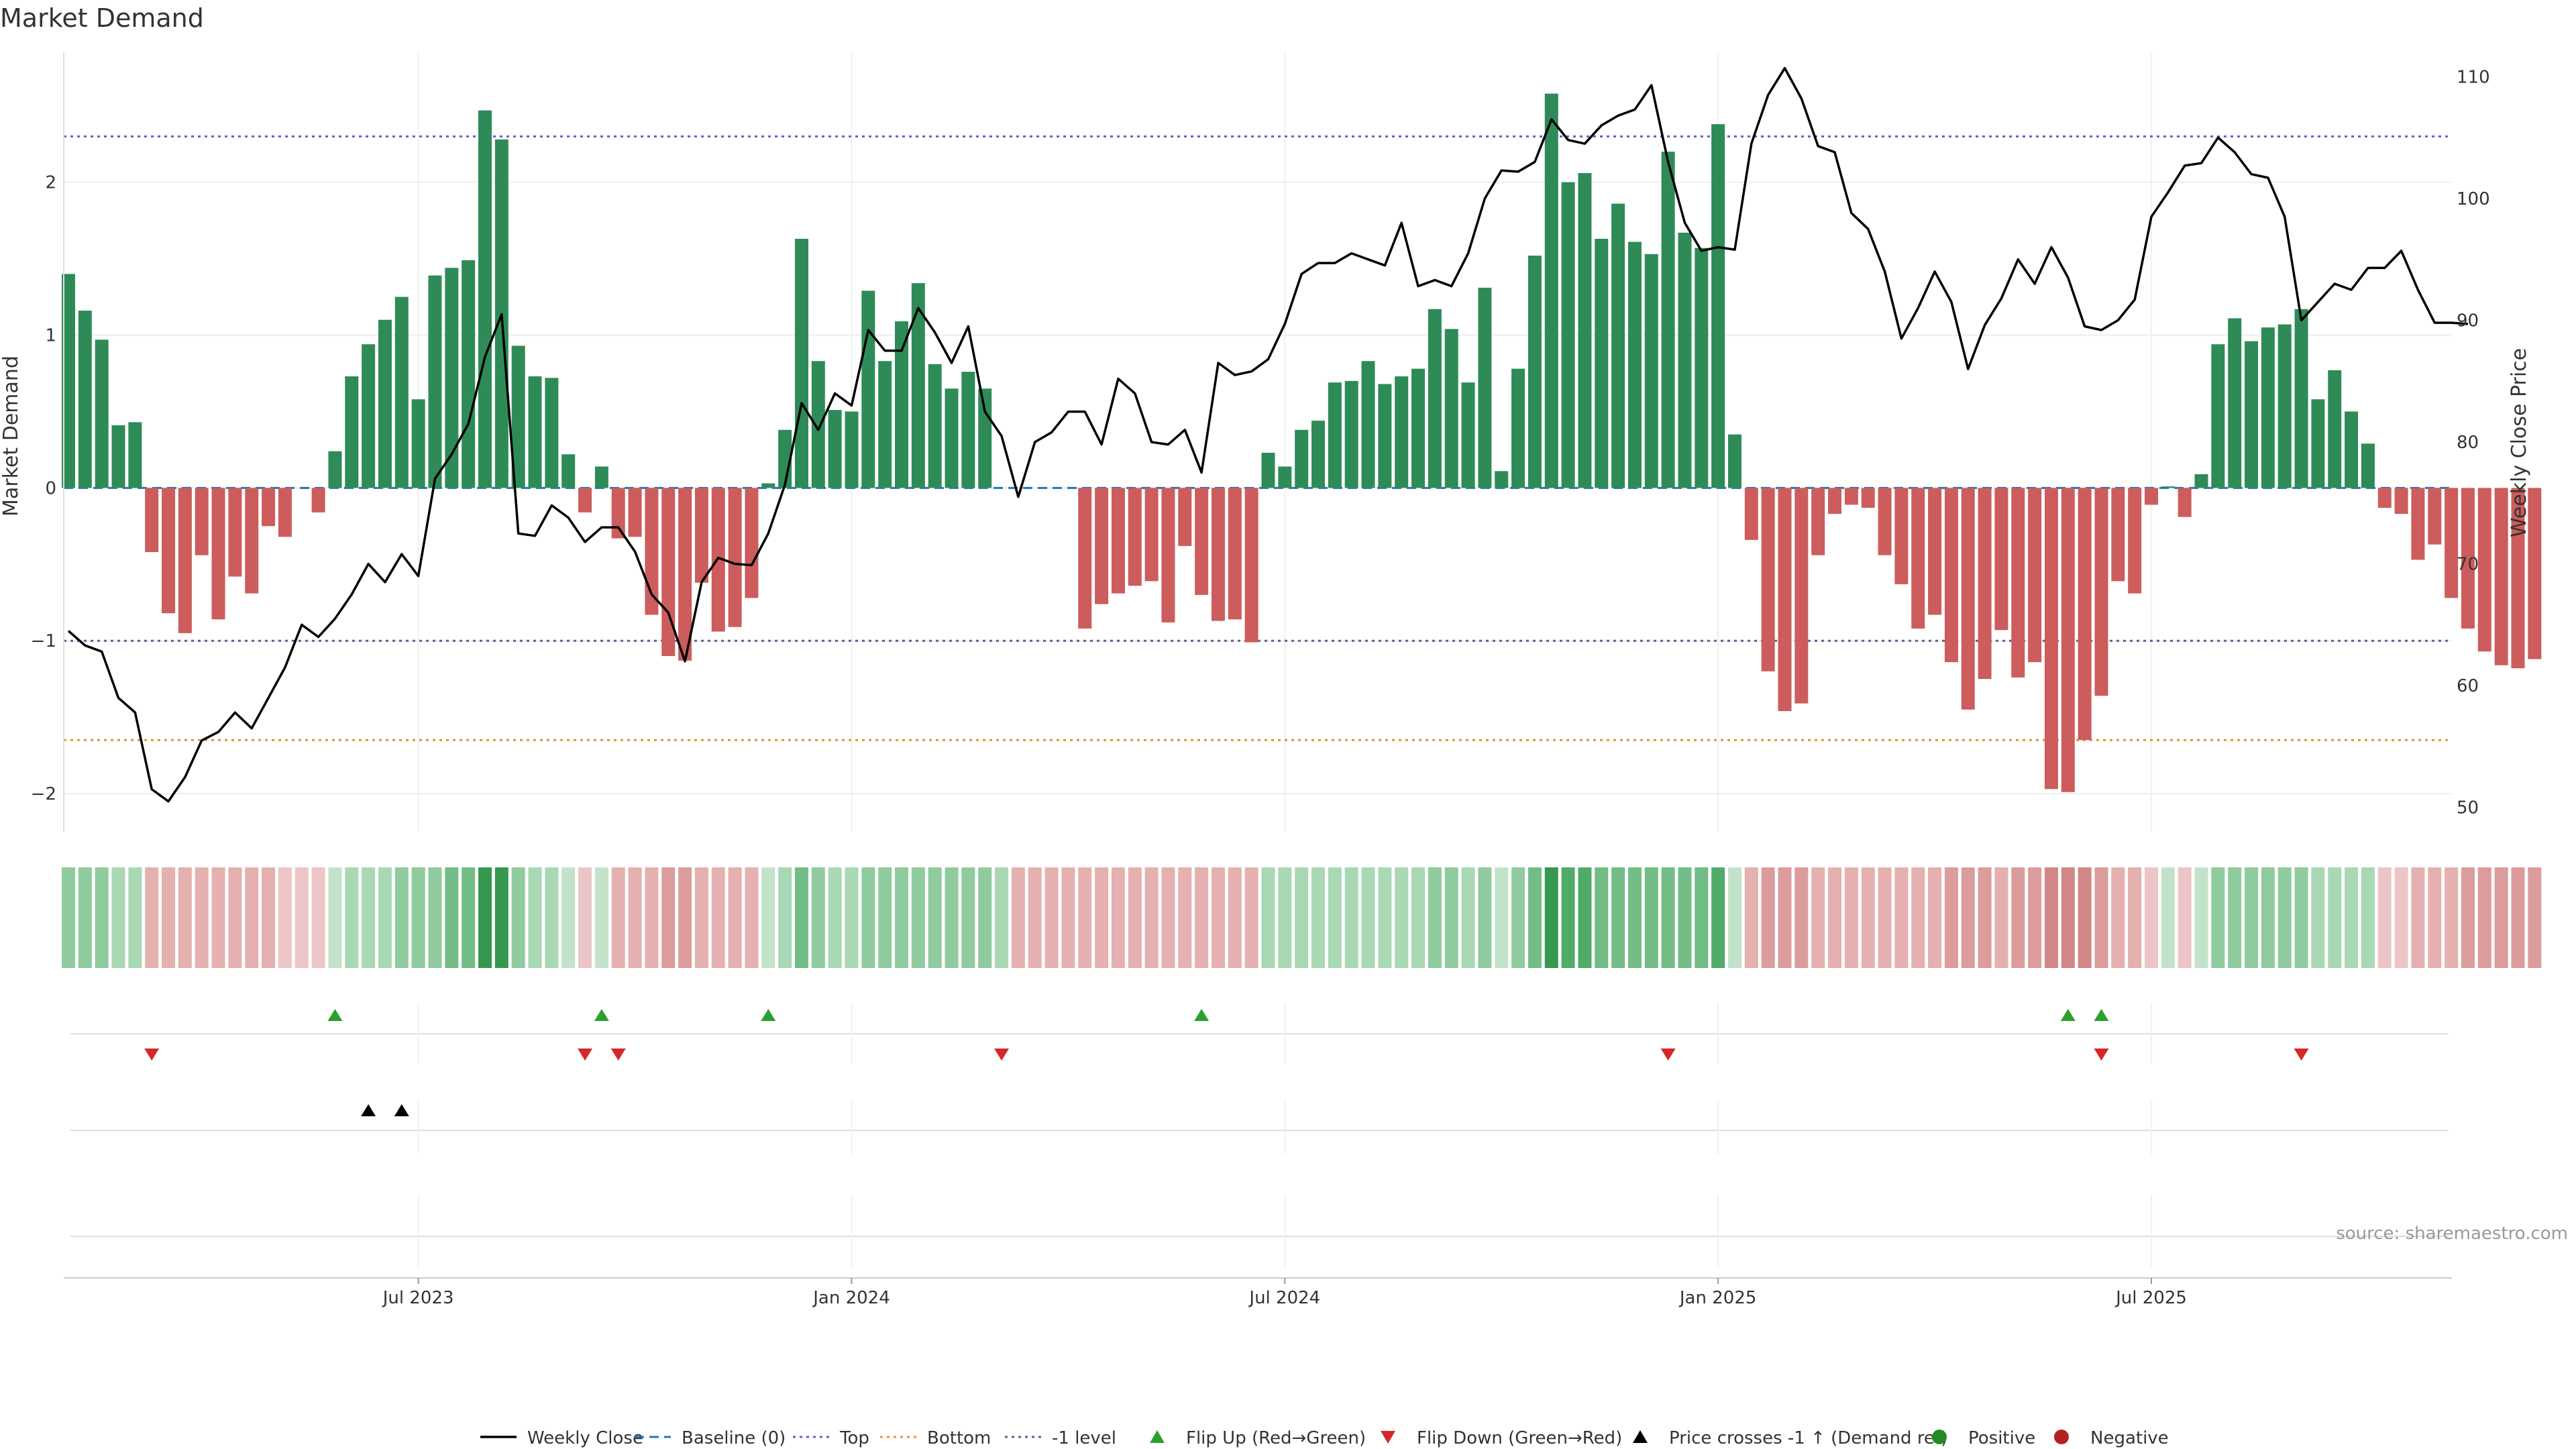  I want to click on legend-label: Baseline (0), so click(734, 1438).